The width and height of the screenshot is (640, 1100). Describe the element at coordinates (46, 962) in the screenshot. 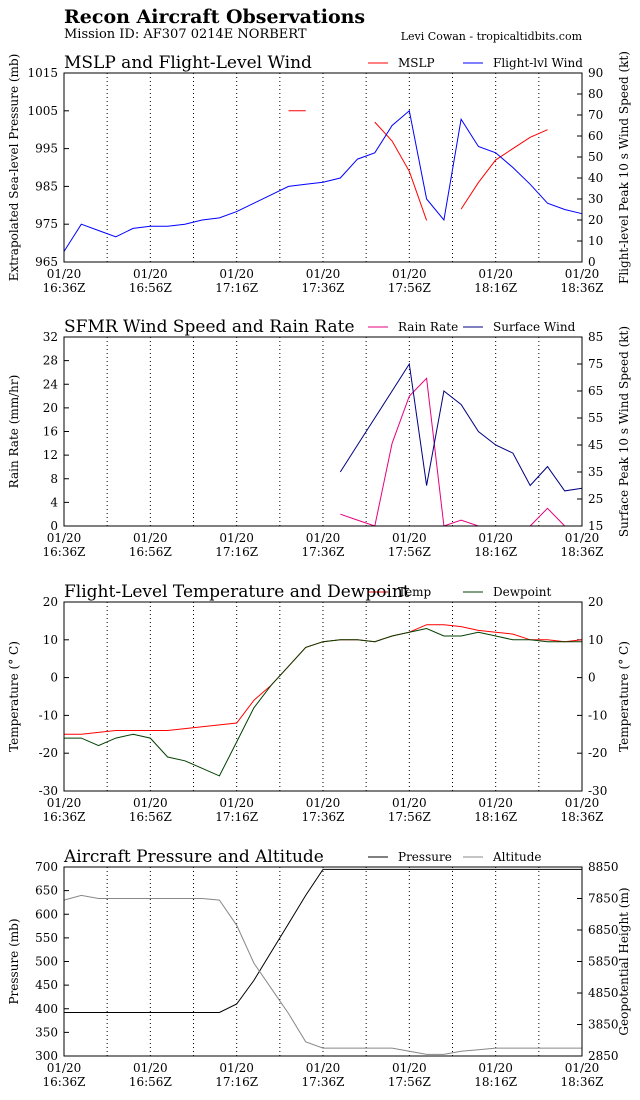

I see `y-tick-label: 500` at that location.